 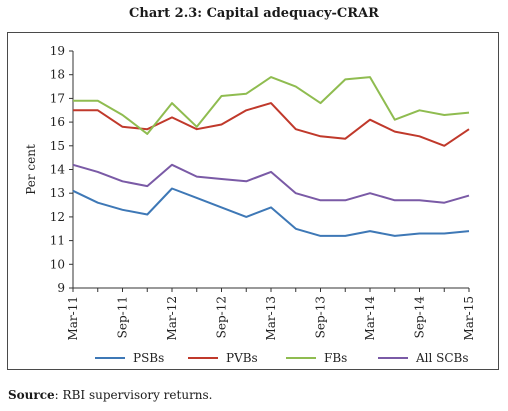 I want to click on y-tick-label: 11, so click(x=57, y=241).